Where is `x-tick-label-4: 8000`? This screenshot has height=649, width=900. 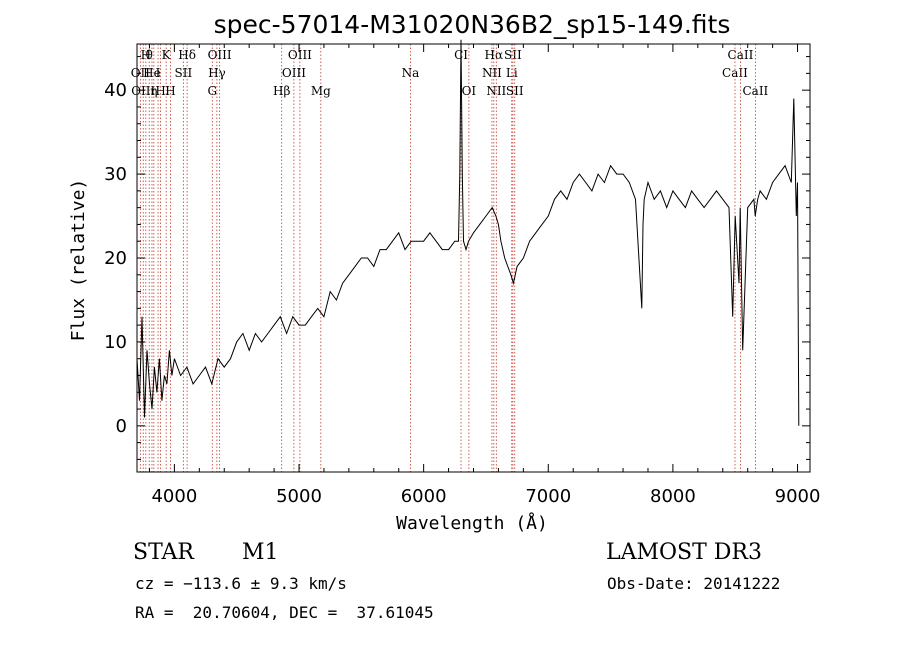
x-tick-label-4: 8000 is located at coordinates (673, 496).